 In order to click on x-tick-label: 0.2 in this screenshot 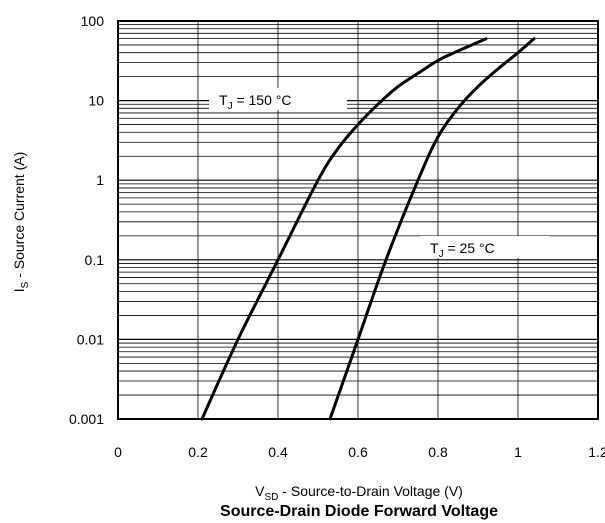, I will do `click(198, 452)`.